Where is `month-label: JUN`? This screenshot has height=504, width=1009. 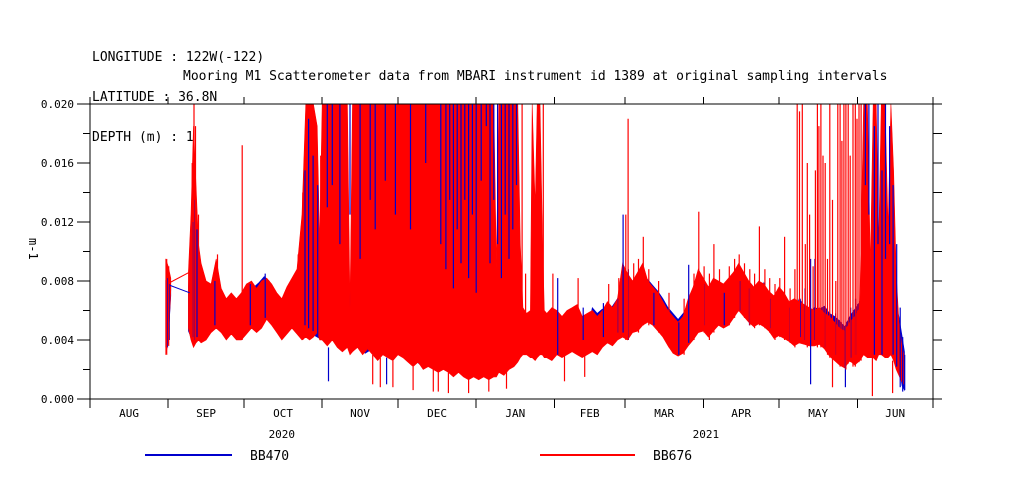 month-label: JUN is located at coordinates (895, 413).